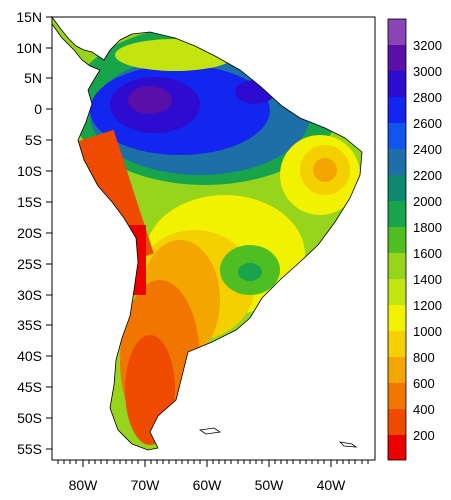 The image size is (451, 500). I want to click on lat-tick-7: 20S, so click(34, 233).